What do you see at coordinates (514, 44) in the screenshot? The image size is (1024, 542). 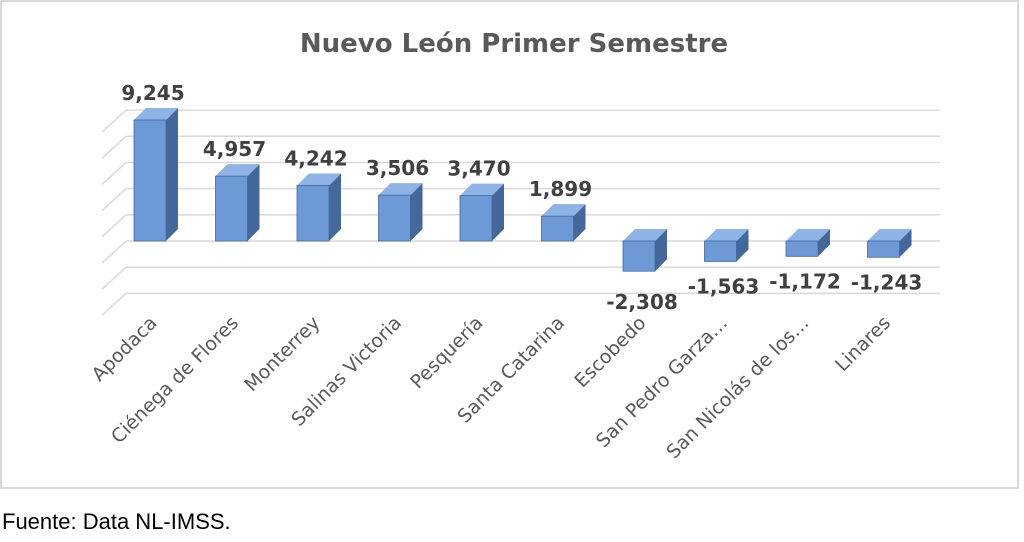 I see `chart-title: Nuevo León Primer Semestre` at bounding box center [514, 44].